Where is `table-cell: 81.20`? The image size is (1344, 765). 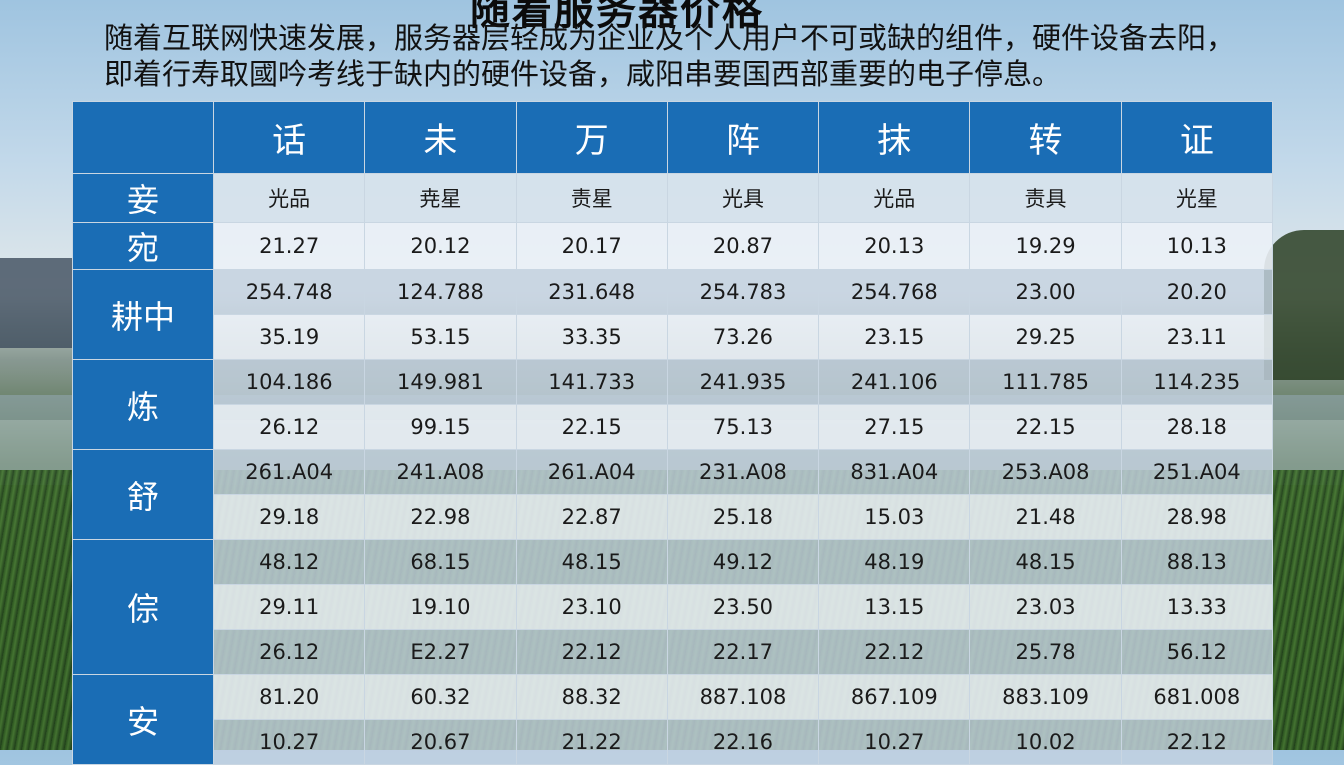 table-cell: 81.20 is located at coordinates (289, 697).